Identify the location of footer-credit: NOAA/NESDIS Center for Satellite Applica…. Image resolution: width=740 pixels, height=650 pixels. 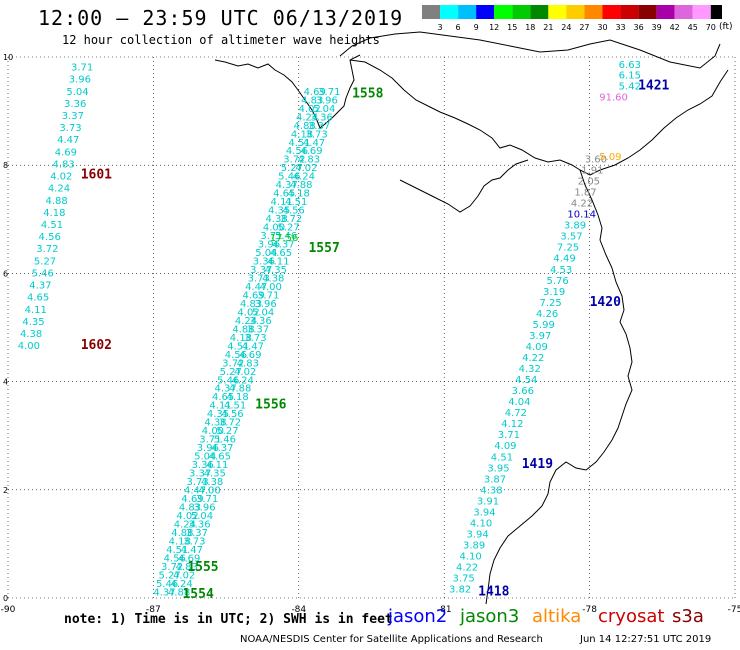
(391, 639).